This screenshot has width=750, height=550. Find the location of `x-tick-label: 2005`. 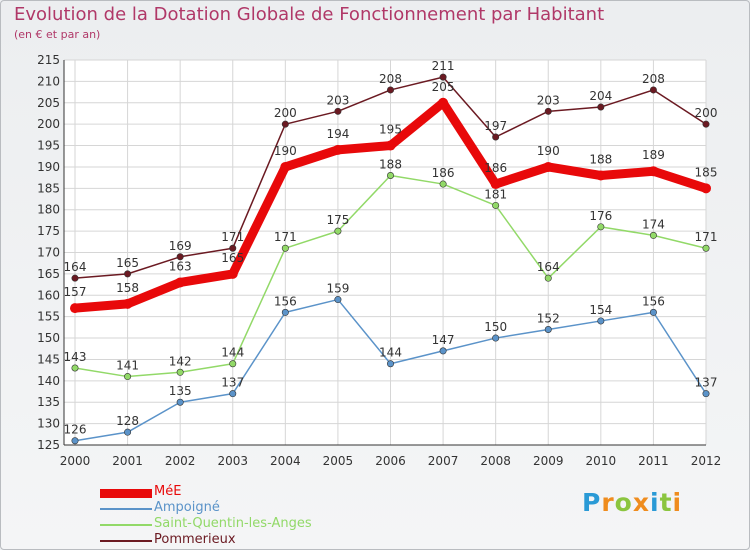

x-tick-label: 2005 is located at coordinates (338, 461).